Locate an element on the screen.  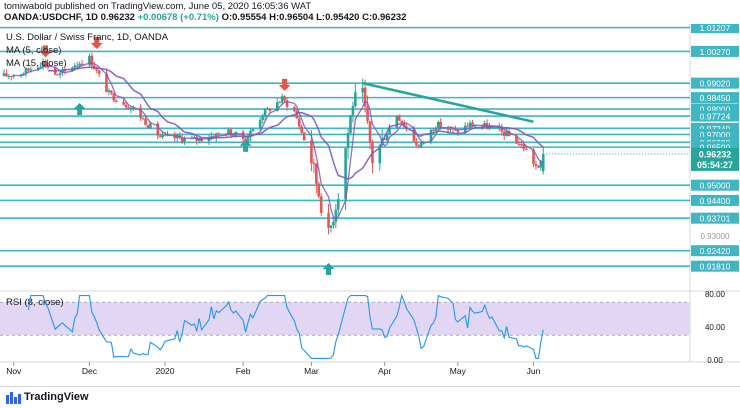
countdown-label: 05:54:27 is located at coordinates (715, 165).